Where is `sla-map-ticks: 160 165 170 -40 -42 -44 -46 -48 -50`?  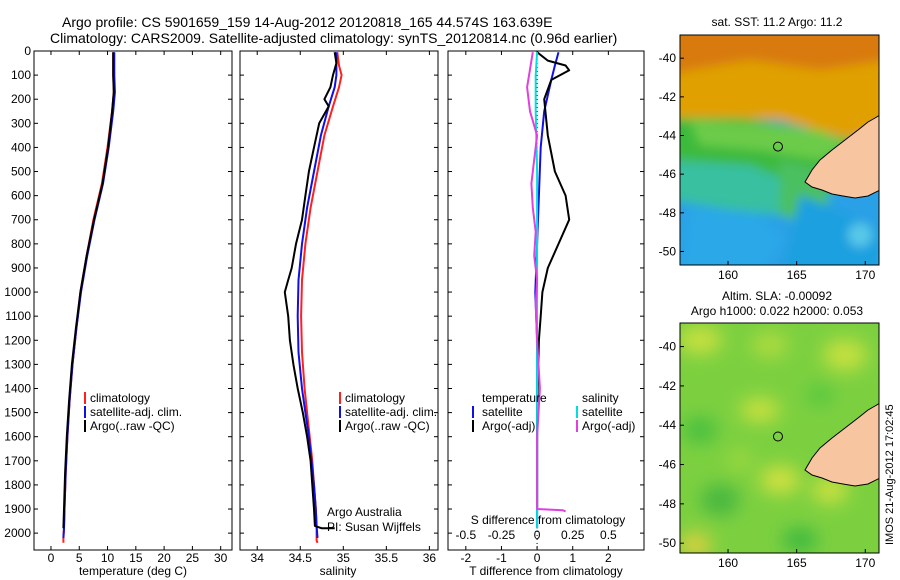 sla-map-ticks: 160 165 170 -40 -42 -44 -46 -48 -50 is located at coordinates (767, 455).